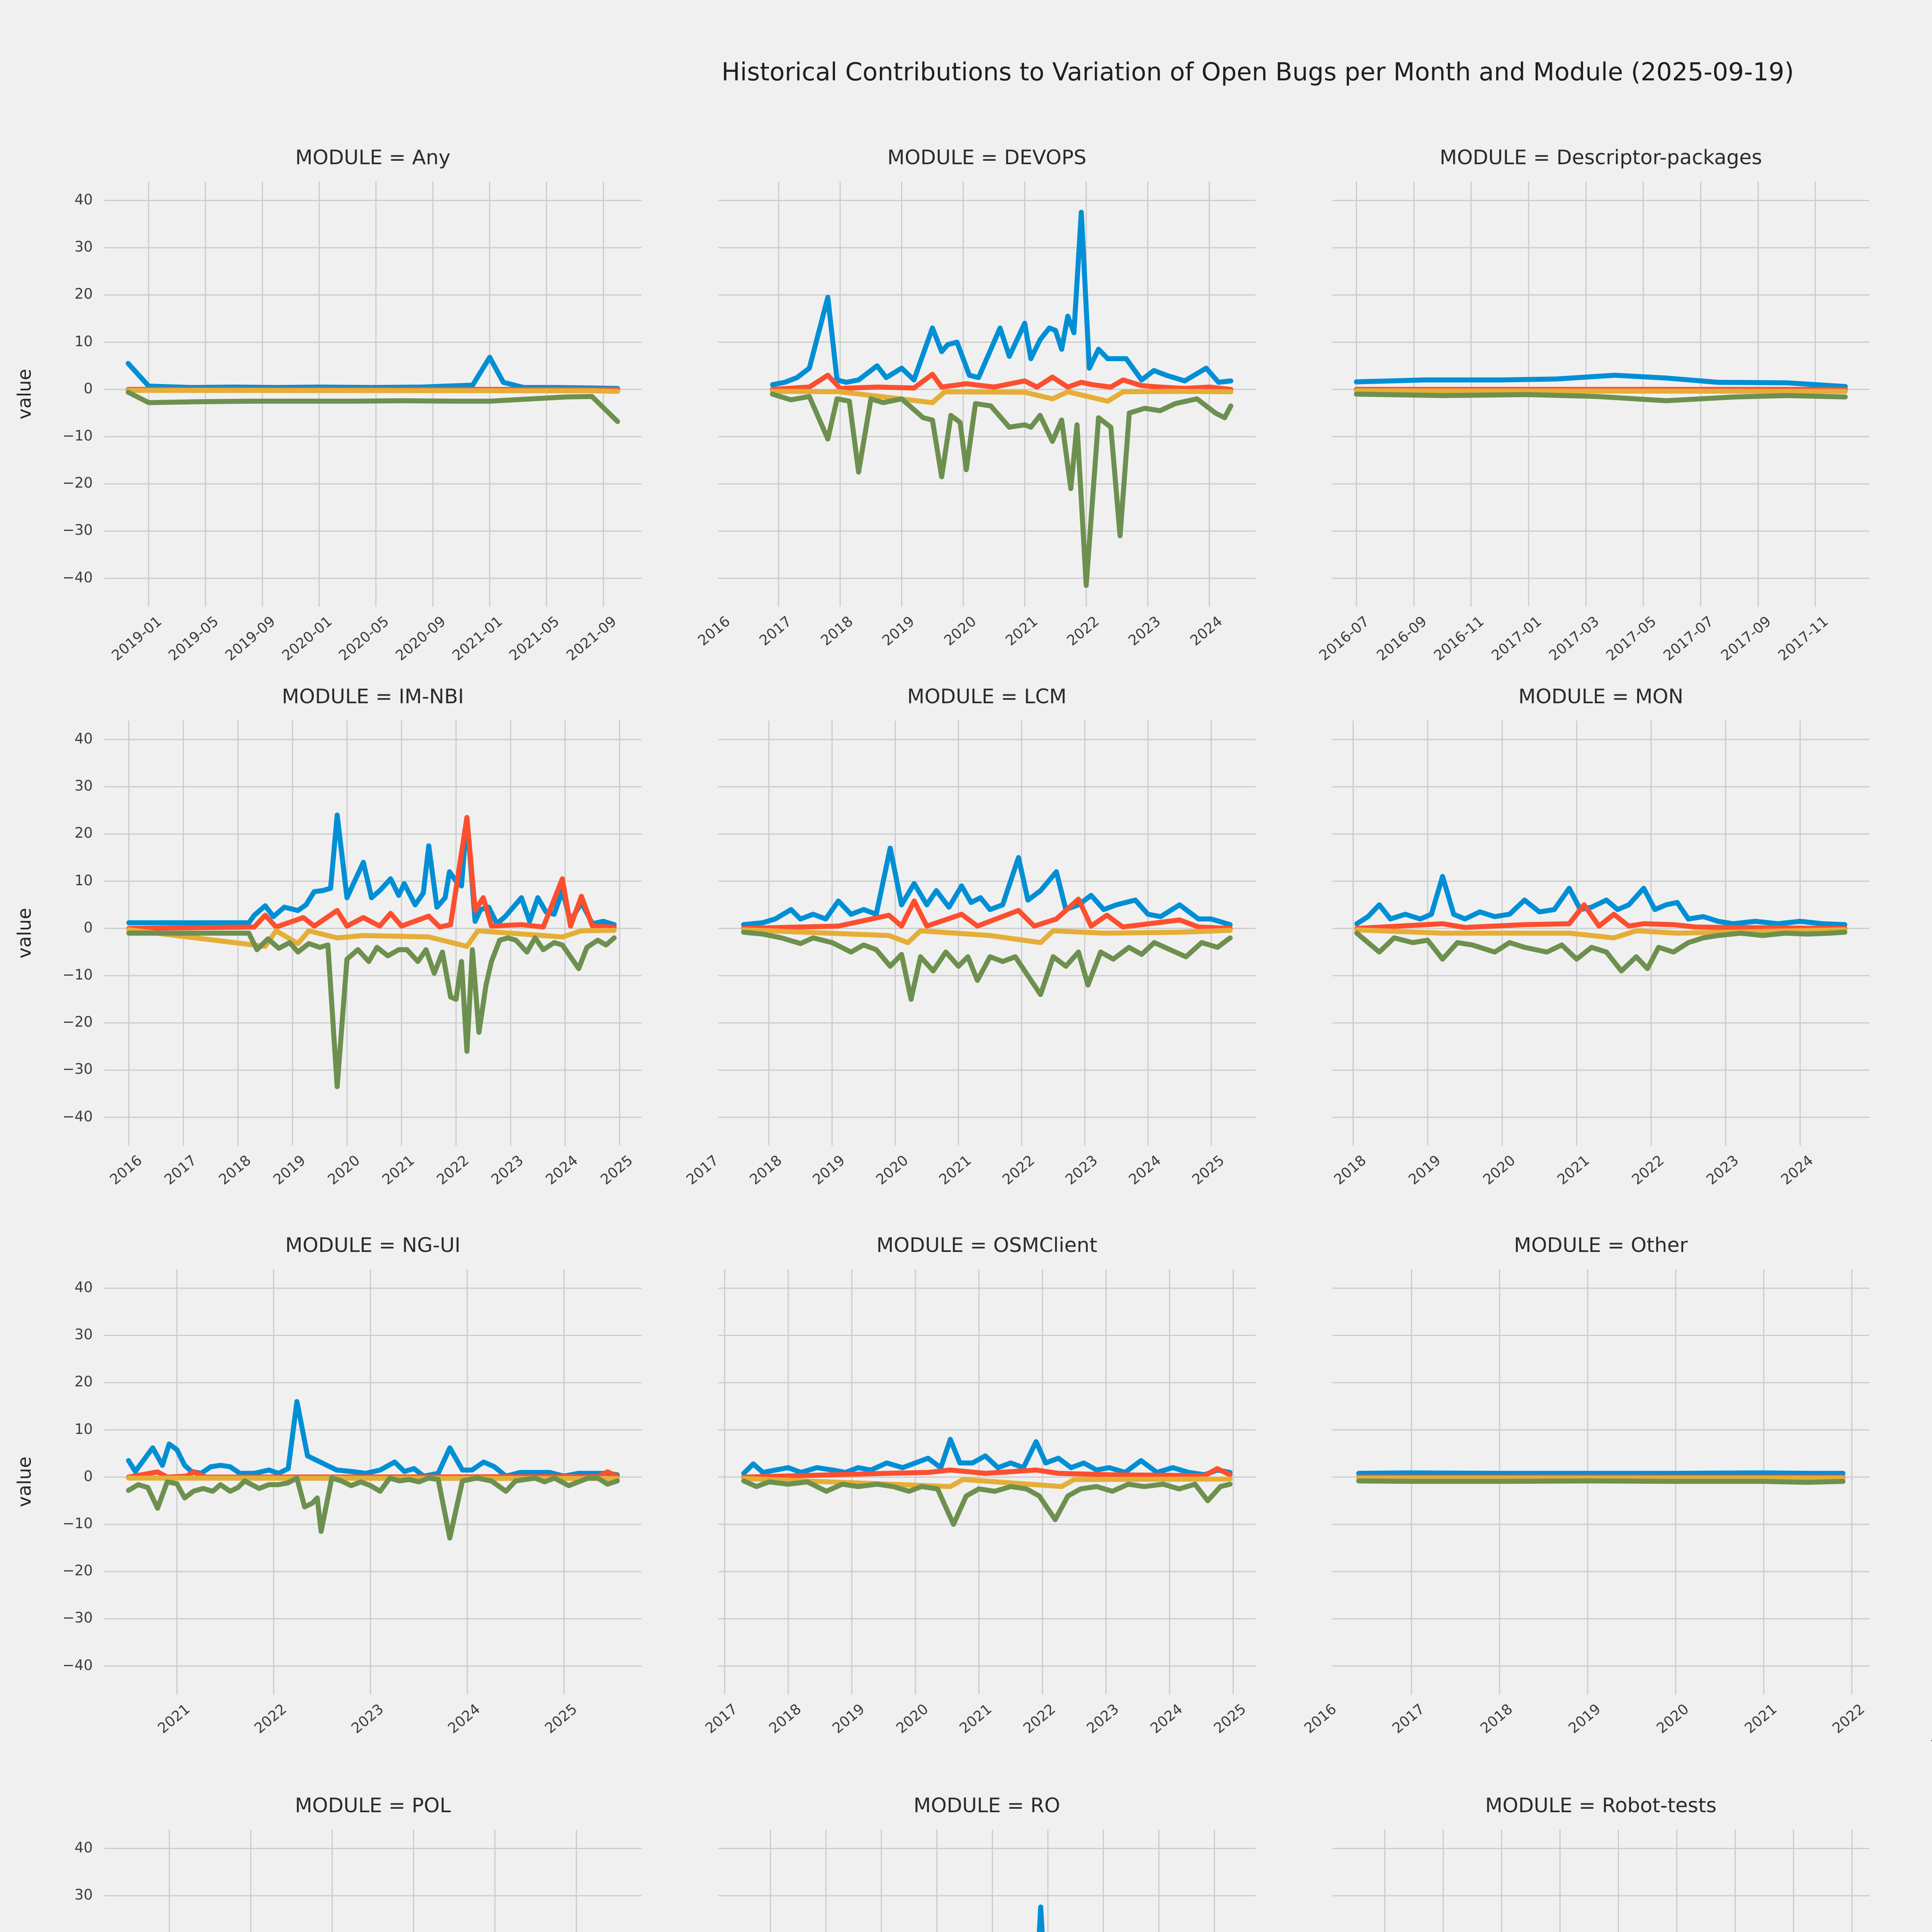  What do you see at coordinates (1344, 638) in the screenshot?
I see `x-tick-label: 2016-07` at bounding box center [1344, 638].